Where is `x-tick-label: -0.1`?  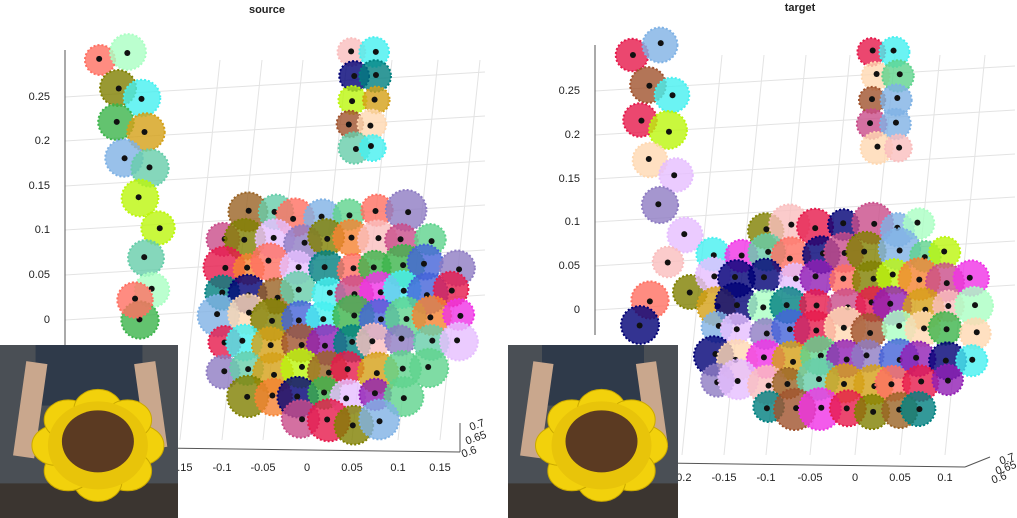
x-tick-label: -0.1 is located at coordinates (222, 468).